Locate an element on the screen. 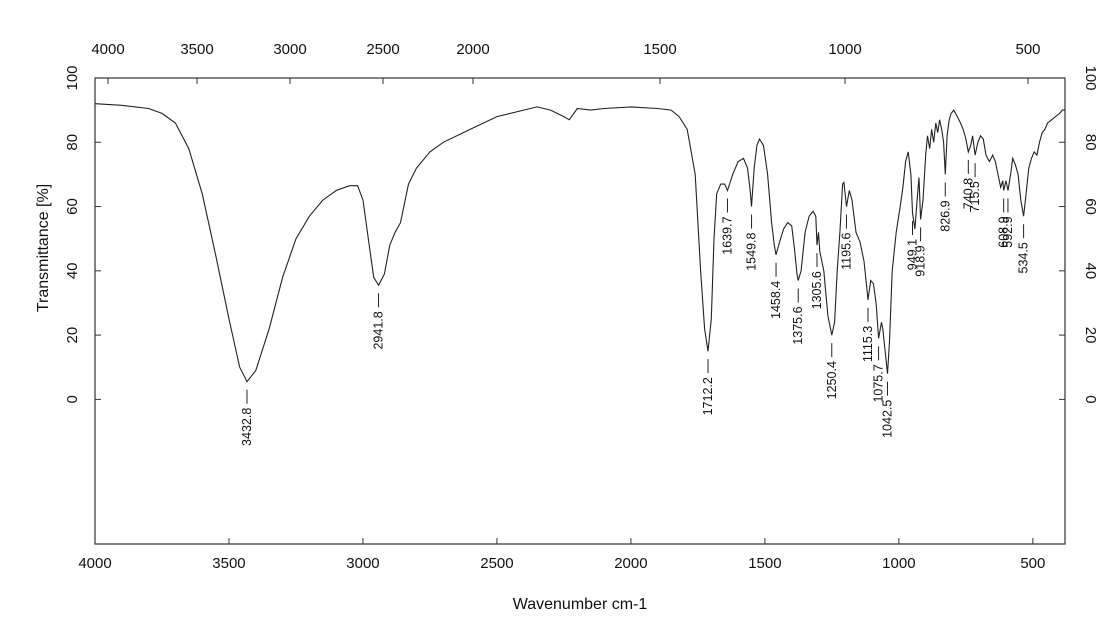 The image size is (1105, 619). peak-label: 608.9 is located at coordinates (1004, 231).